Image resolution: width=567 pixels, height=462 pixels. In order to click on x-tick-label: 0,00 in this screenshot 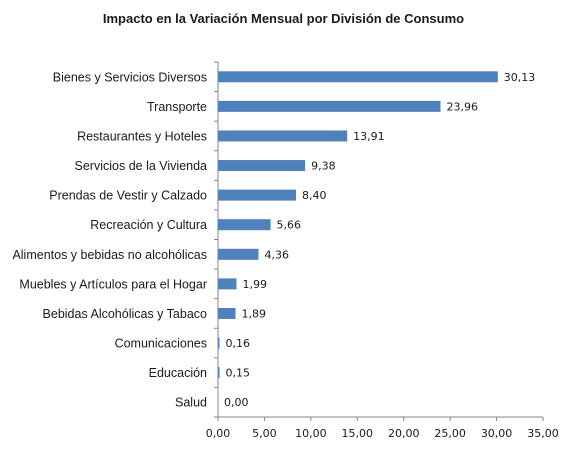, I will do `click(218, 433)`.